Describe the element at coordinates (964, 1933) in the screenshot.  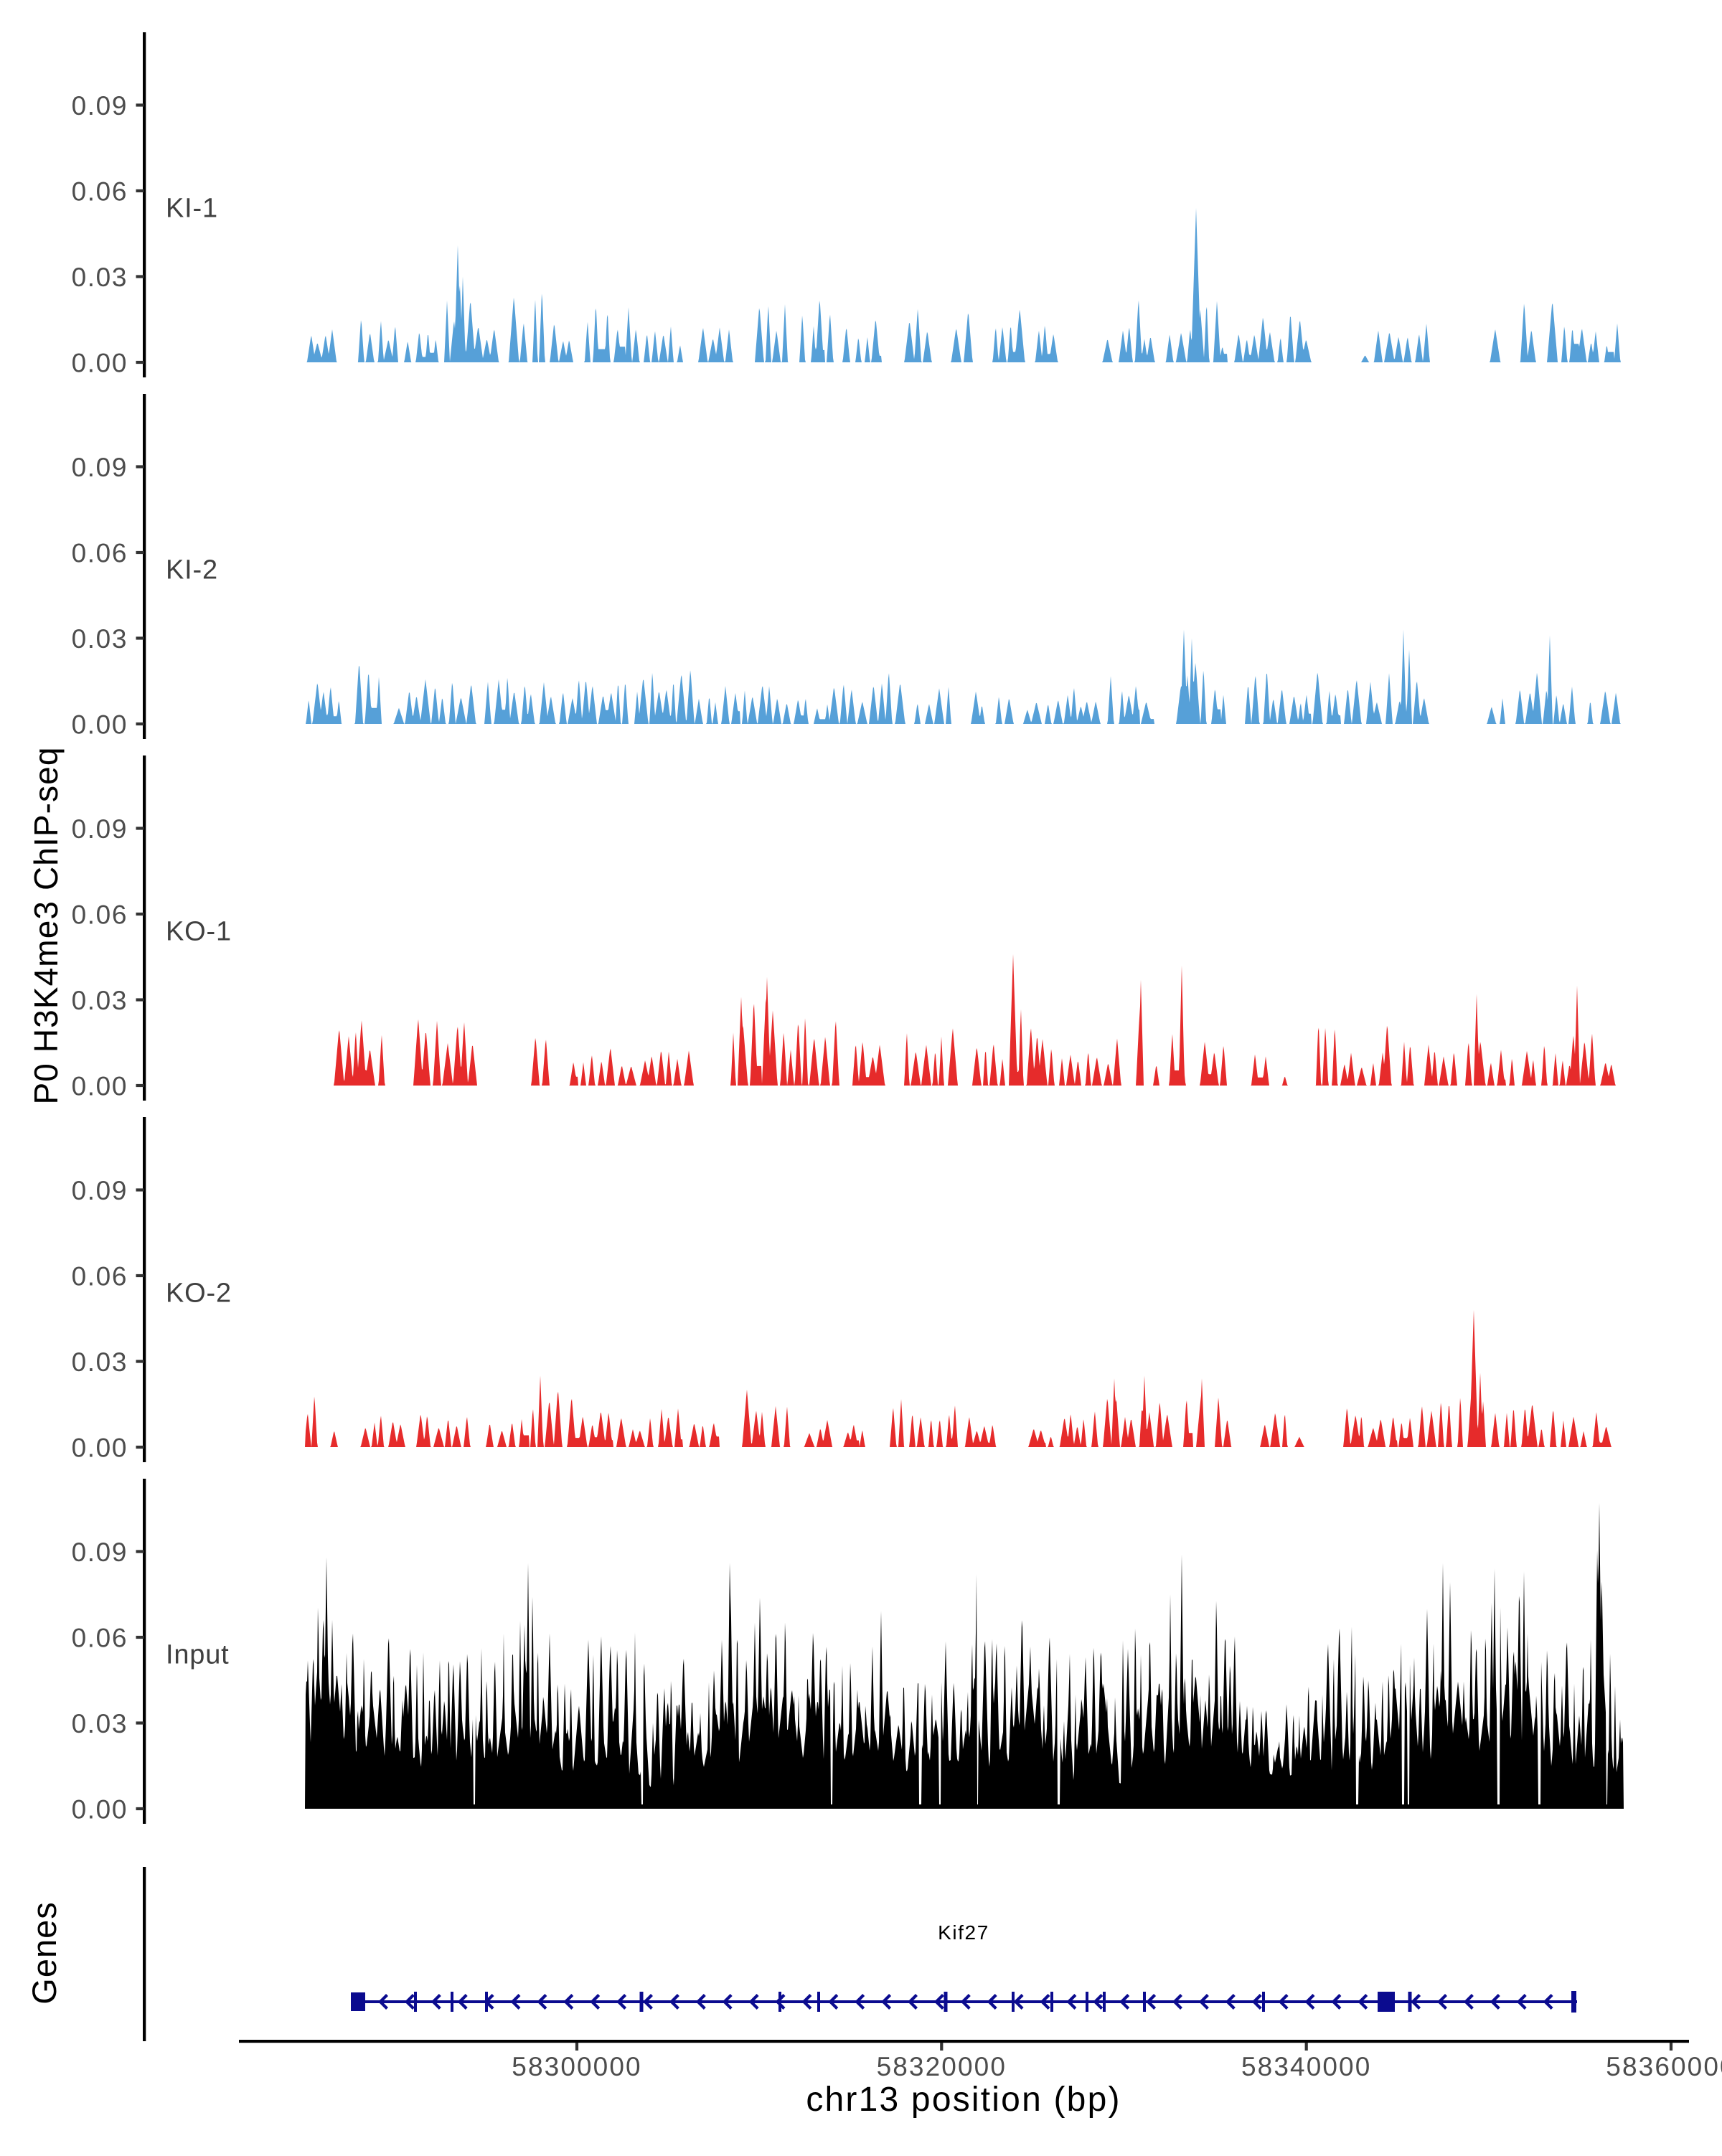
I see `svg-text: Kif27` at that location.